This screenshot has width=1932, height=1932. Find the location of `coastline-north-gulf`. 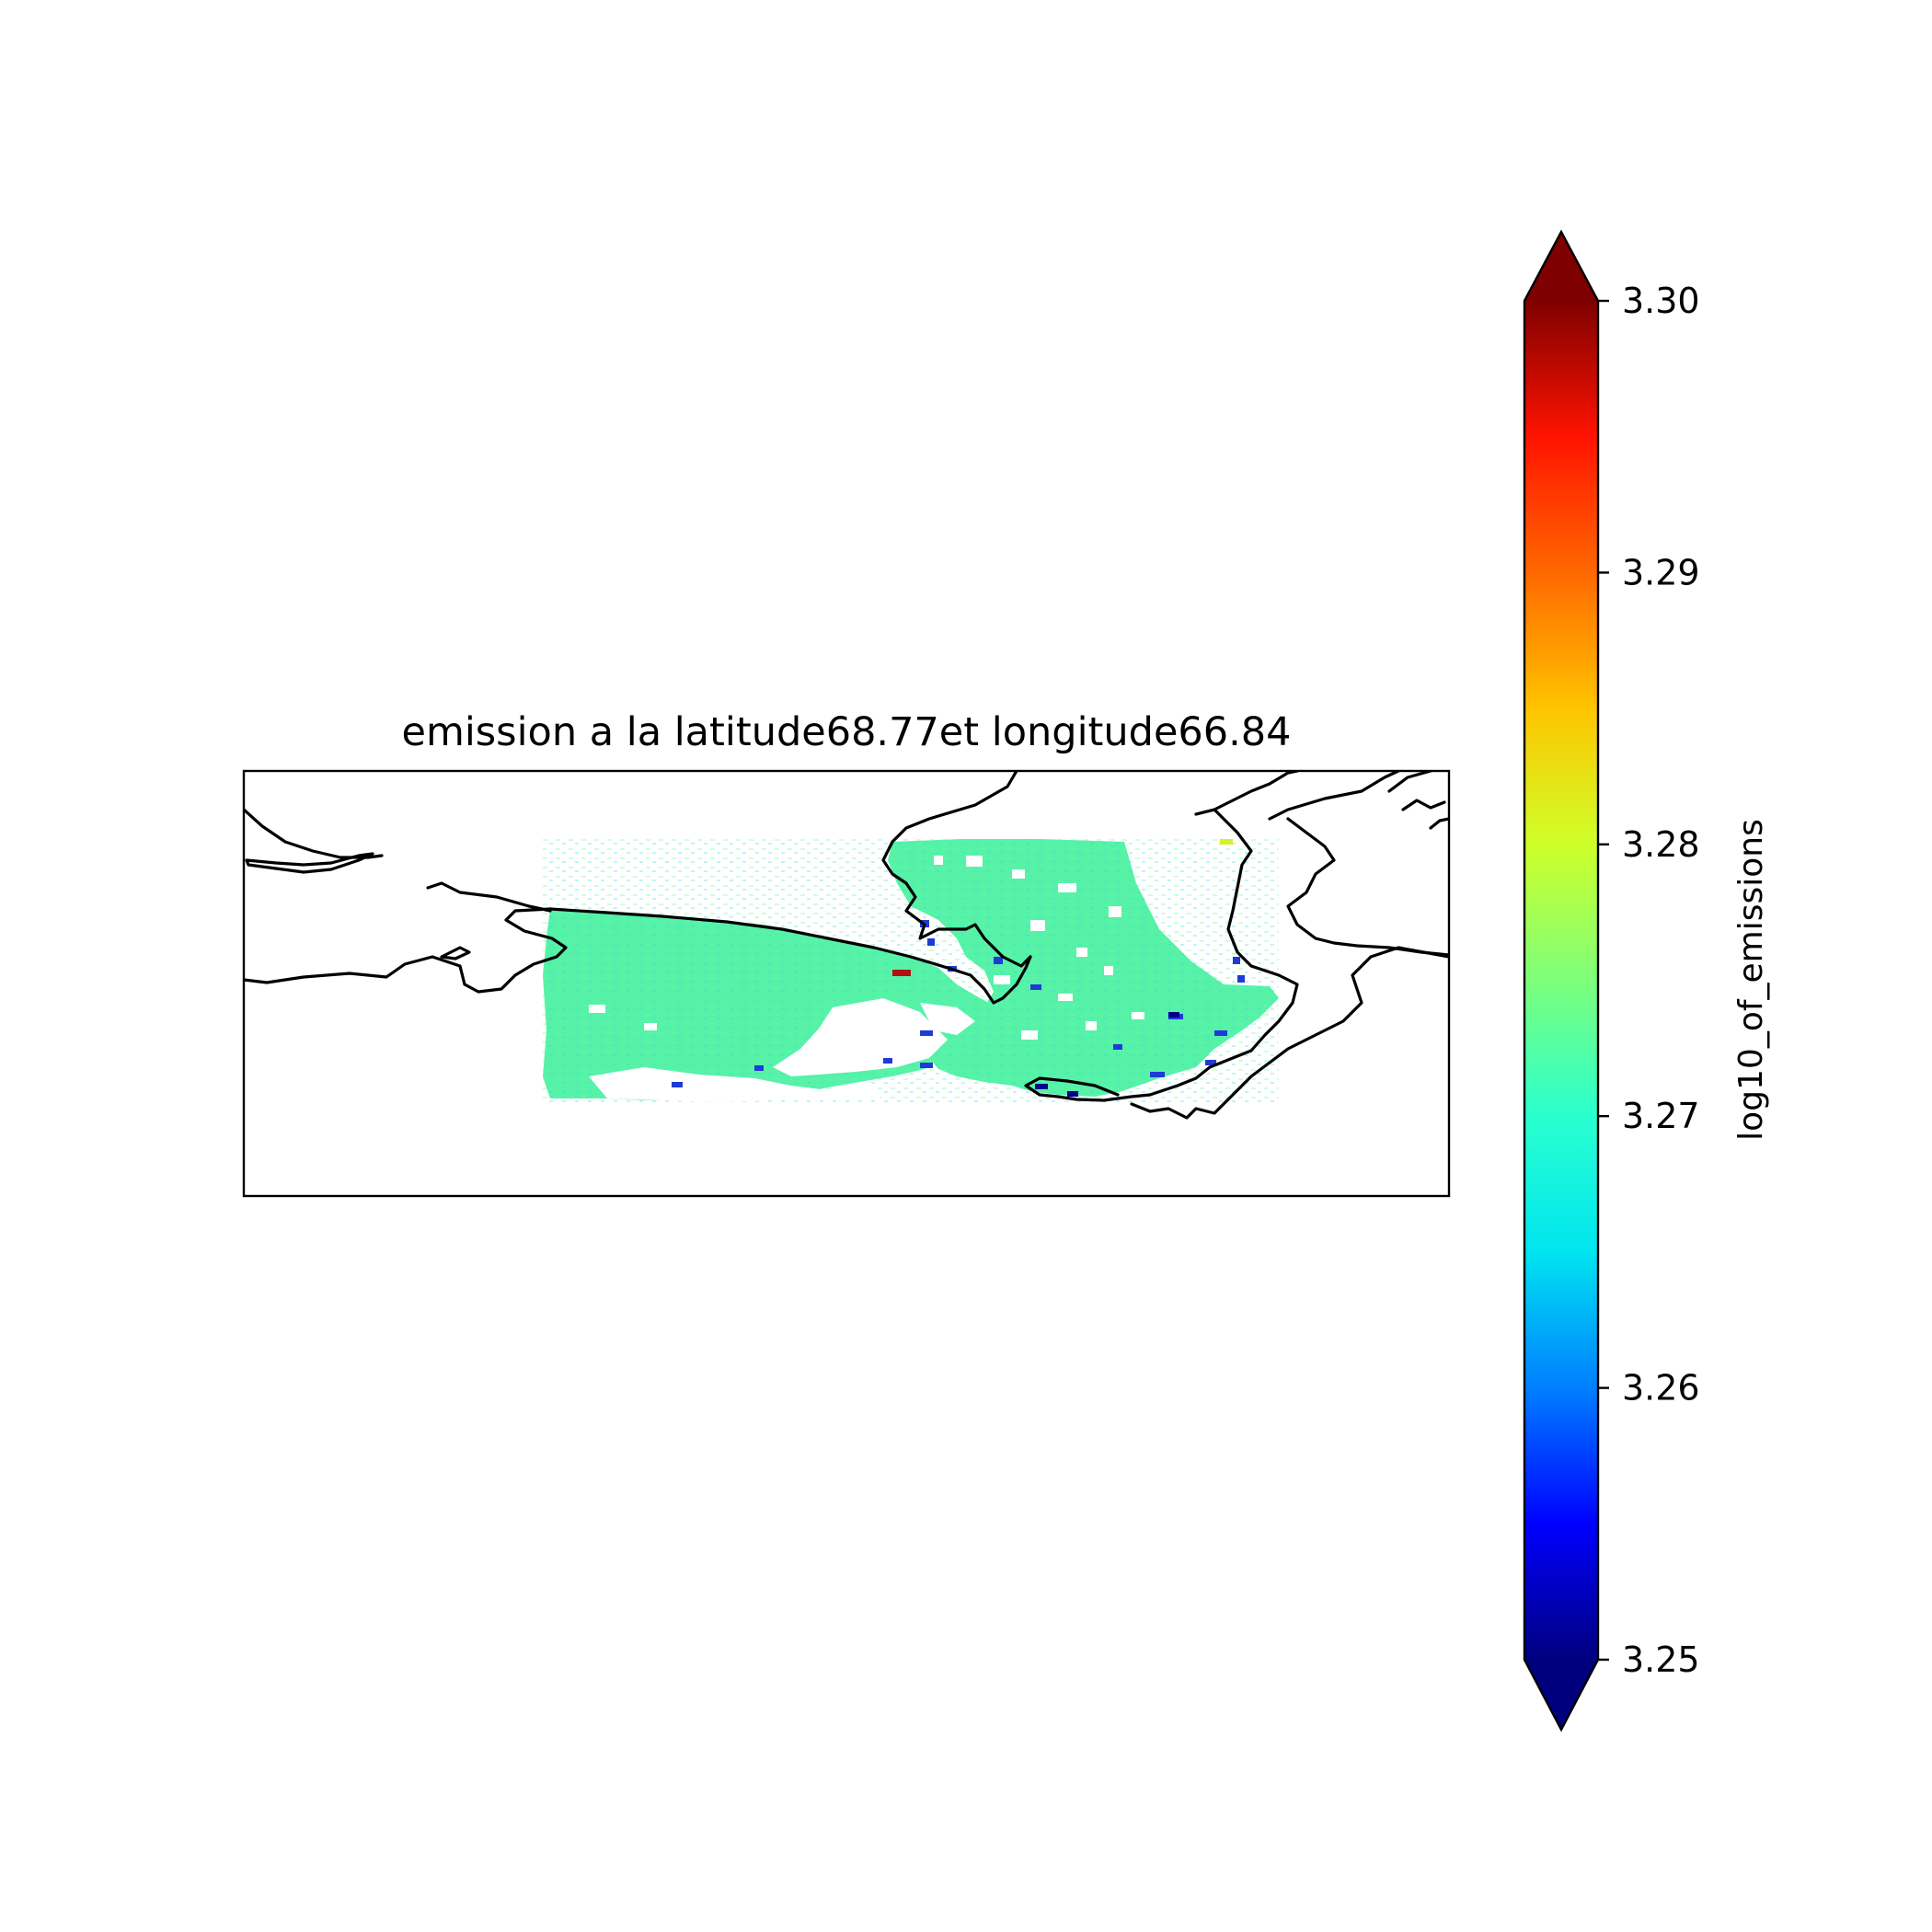

coastline-north-gulf is located at coordinates (956, 869).